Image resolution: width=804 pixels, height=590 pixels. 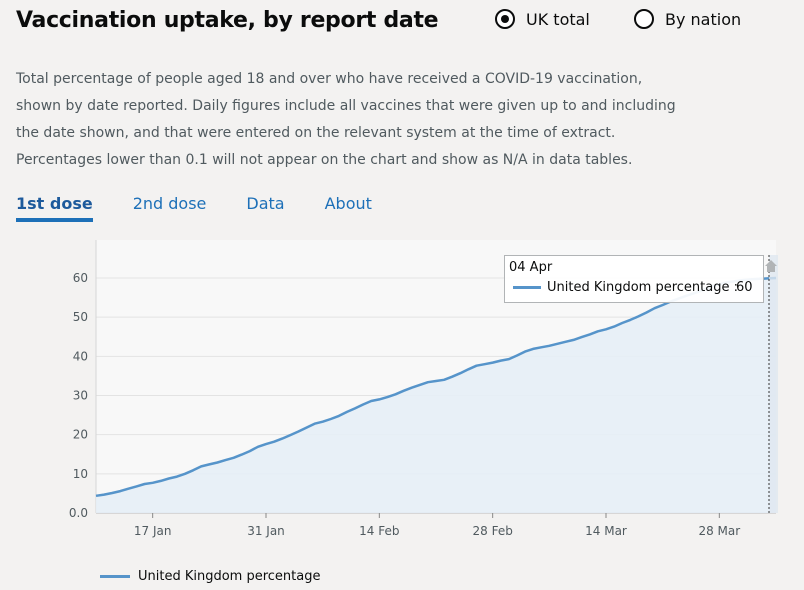 What do you see at coordinates (644, 19) in the screenshot?
I see `radio-unchecked-icon` at bounding box center [644, 19].